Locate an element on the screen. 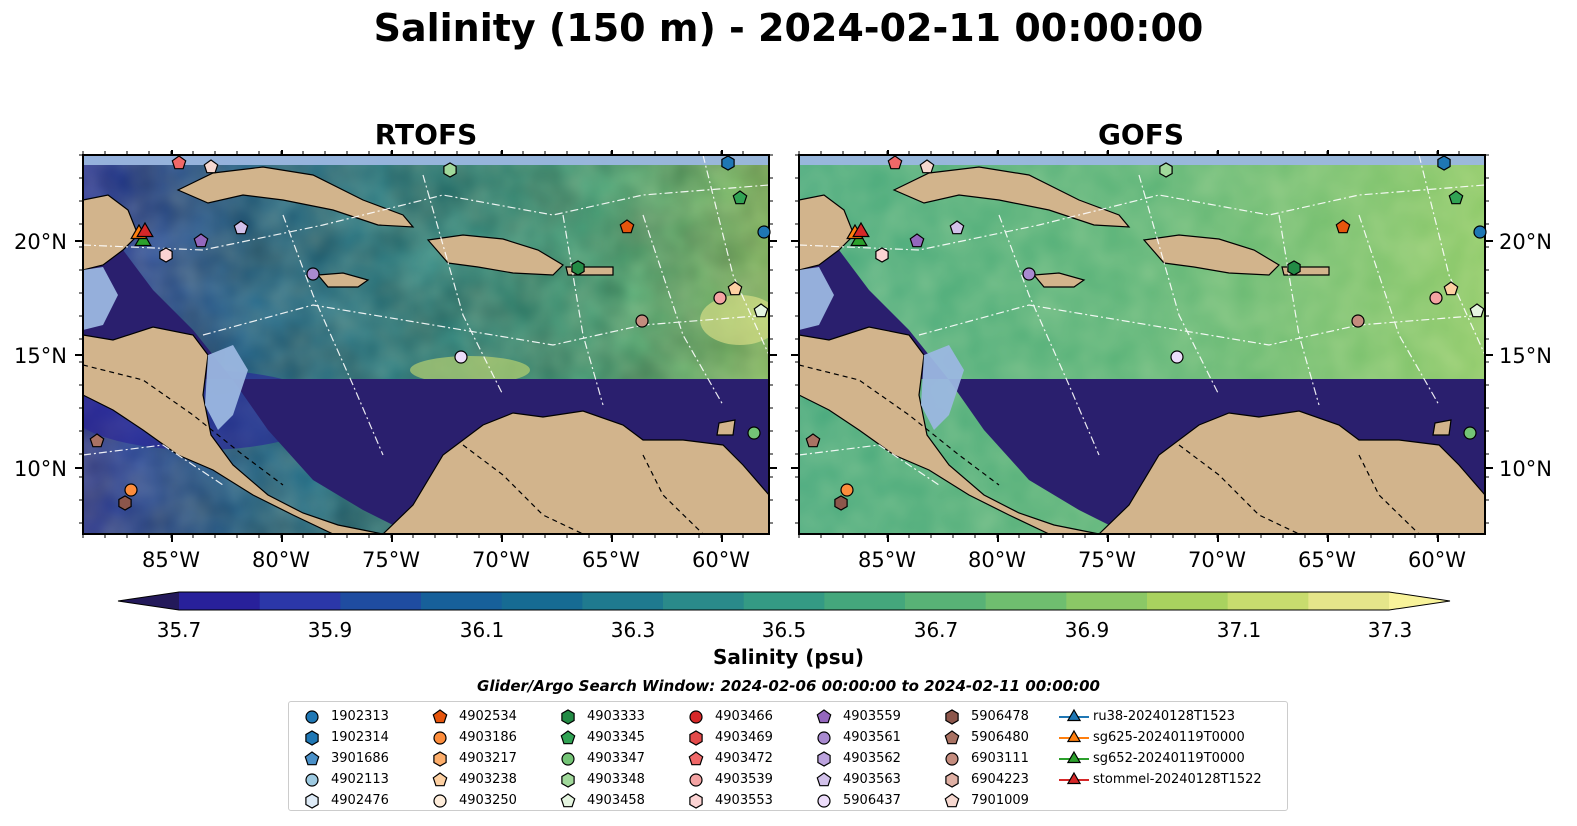 The width and height of the screenshot is (1577, 826). legend-column: 1902313 1902314 3901686 4902113 4902476 is located at coordinates (343, 758).